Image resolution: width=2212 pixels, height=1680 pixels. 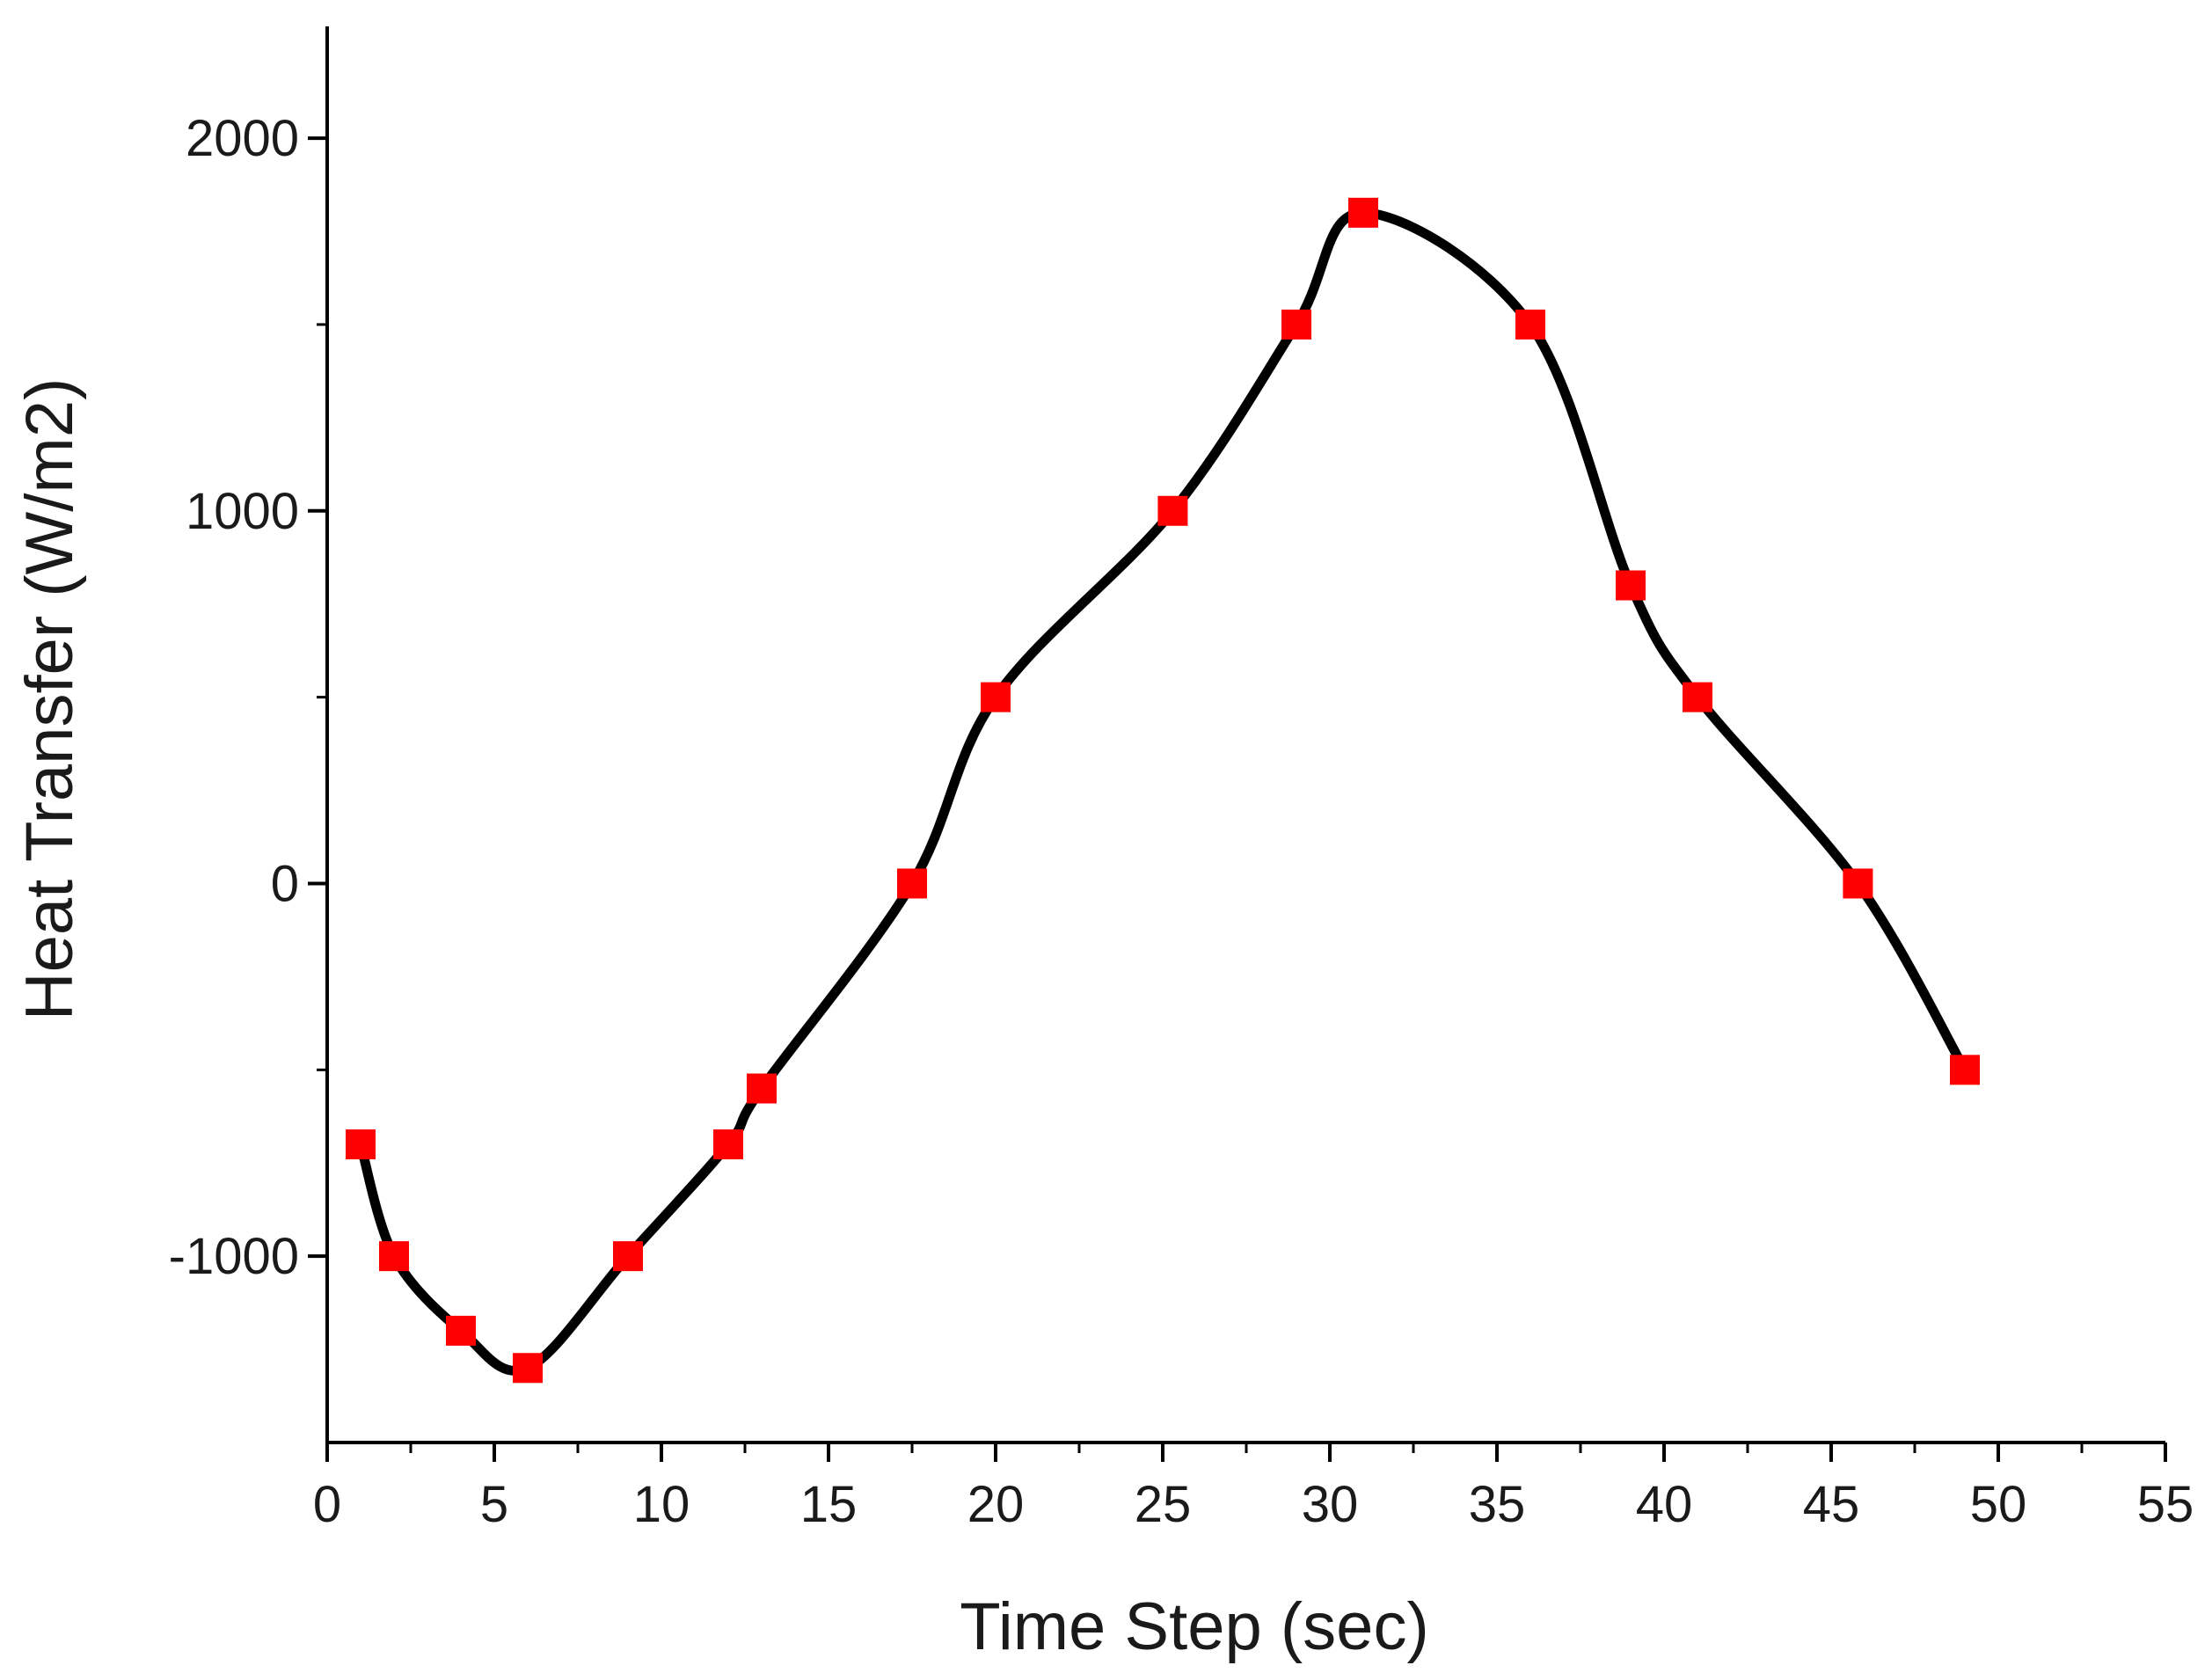 I want to click on x-tick-label: 0, so click(x=327, y=1504).